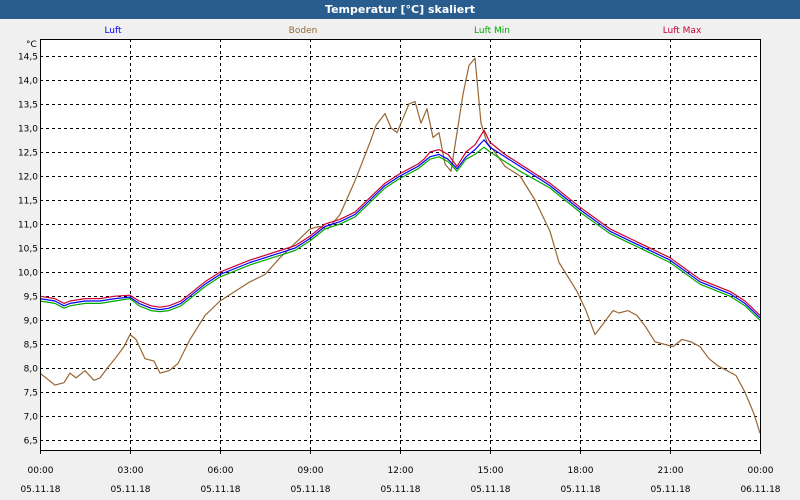  Describe the element at coordinates (760, 490) in the screenshot. I see `x-tick-date: 06.11.18` at that location.